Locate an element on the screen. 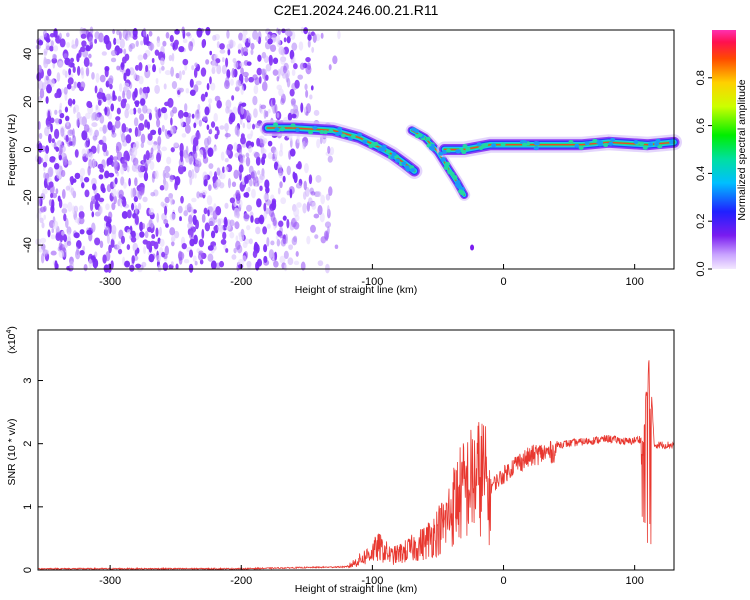  y-tick-label: 0 is located at coordinates (28, 570).